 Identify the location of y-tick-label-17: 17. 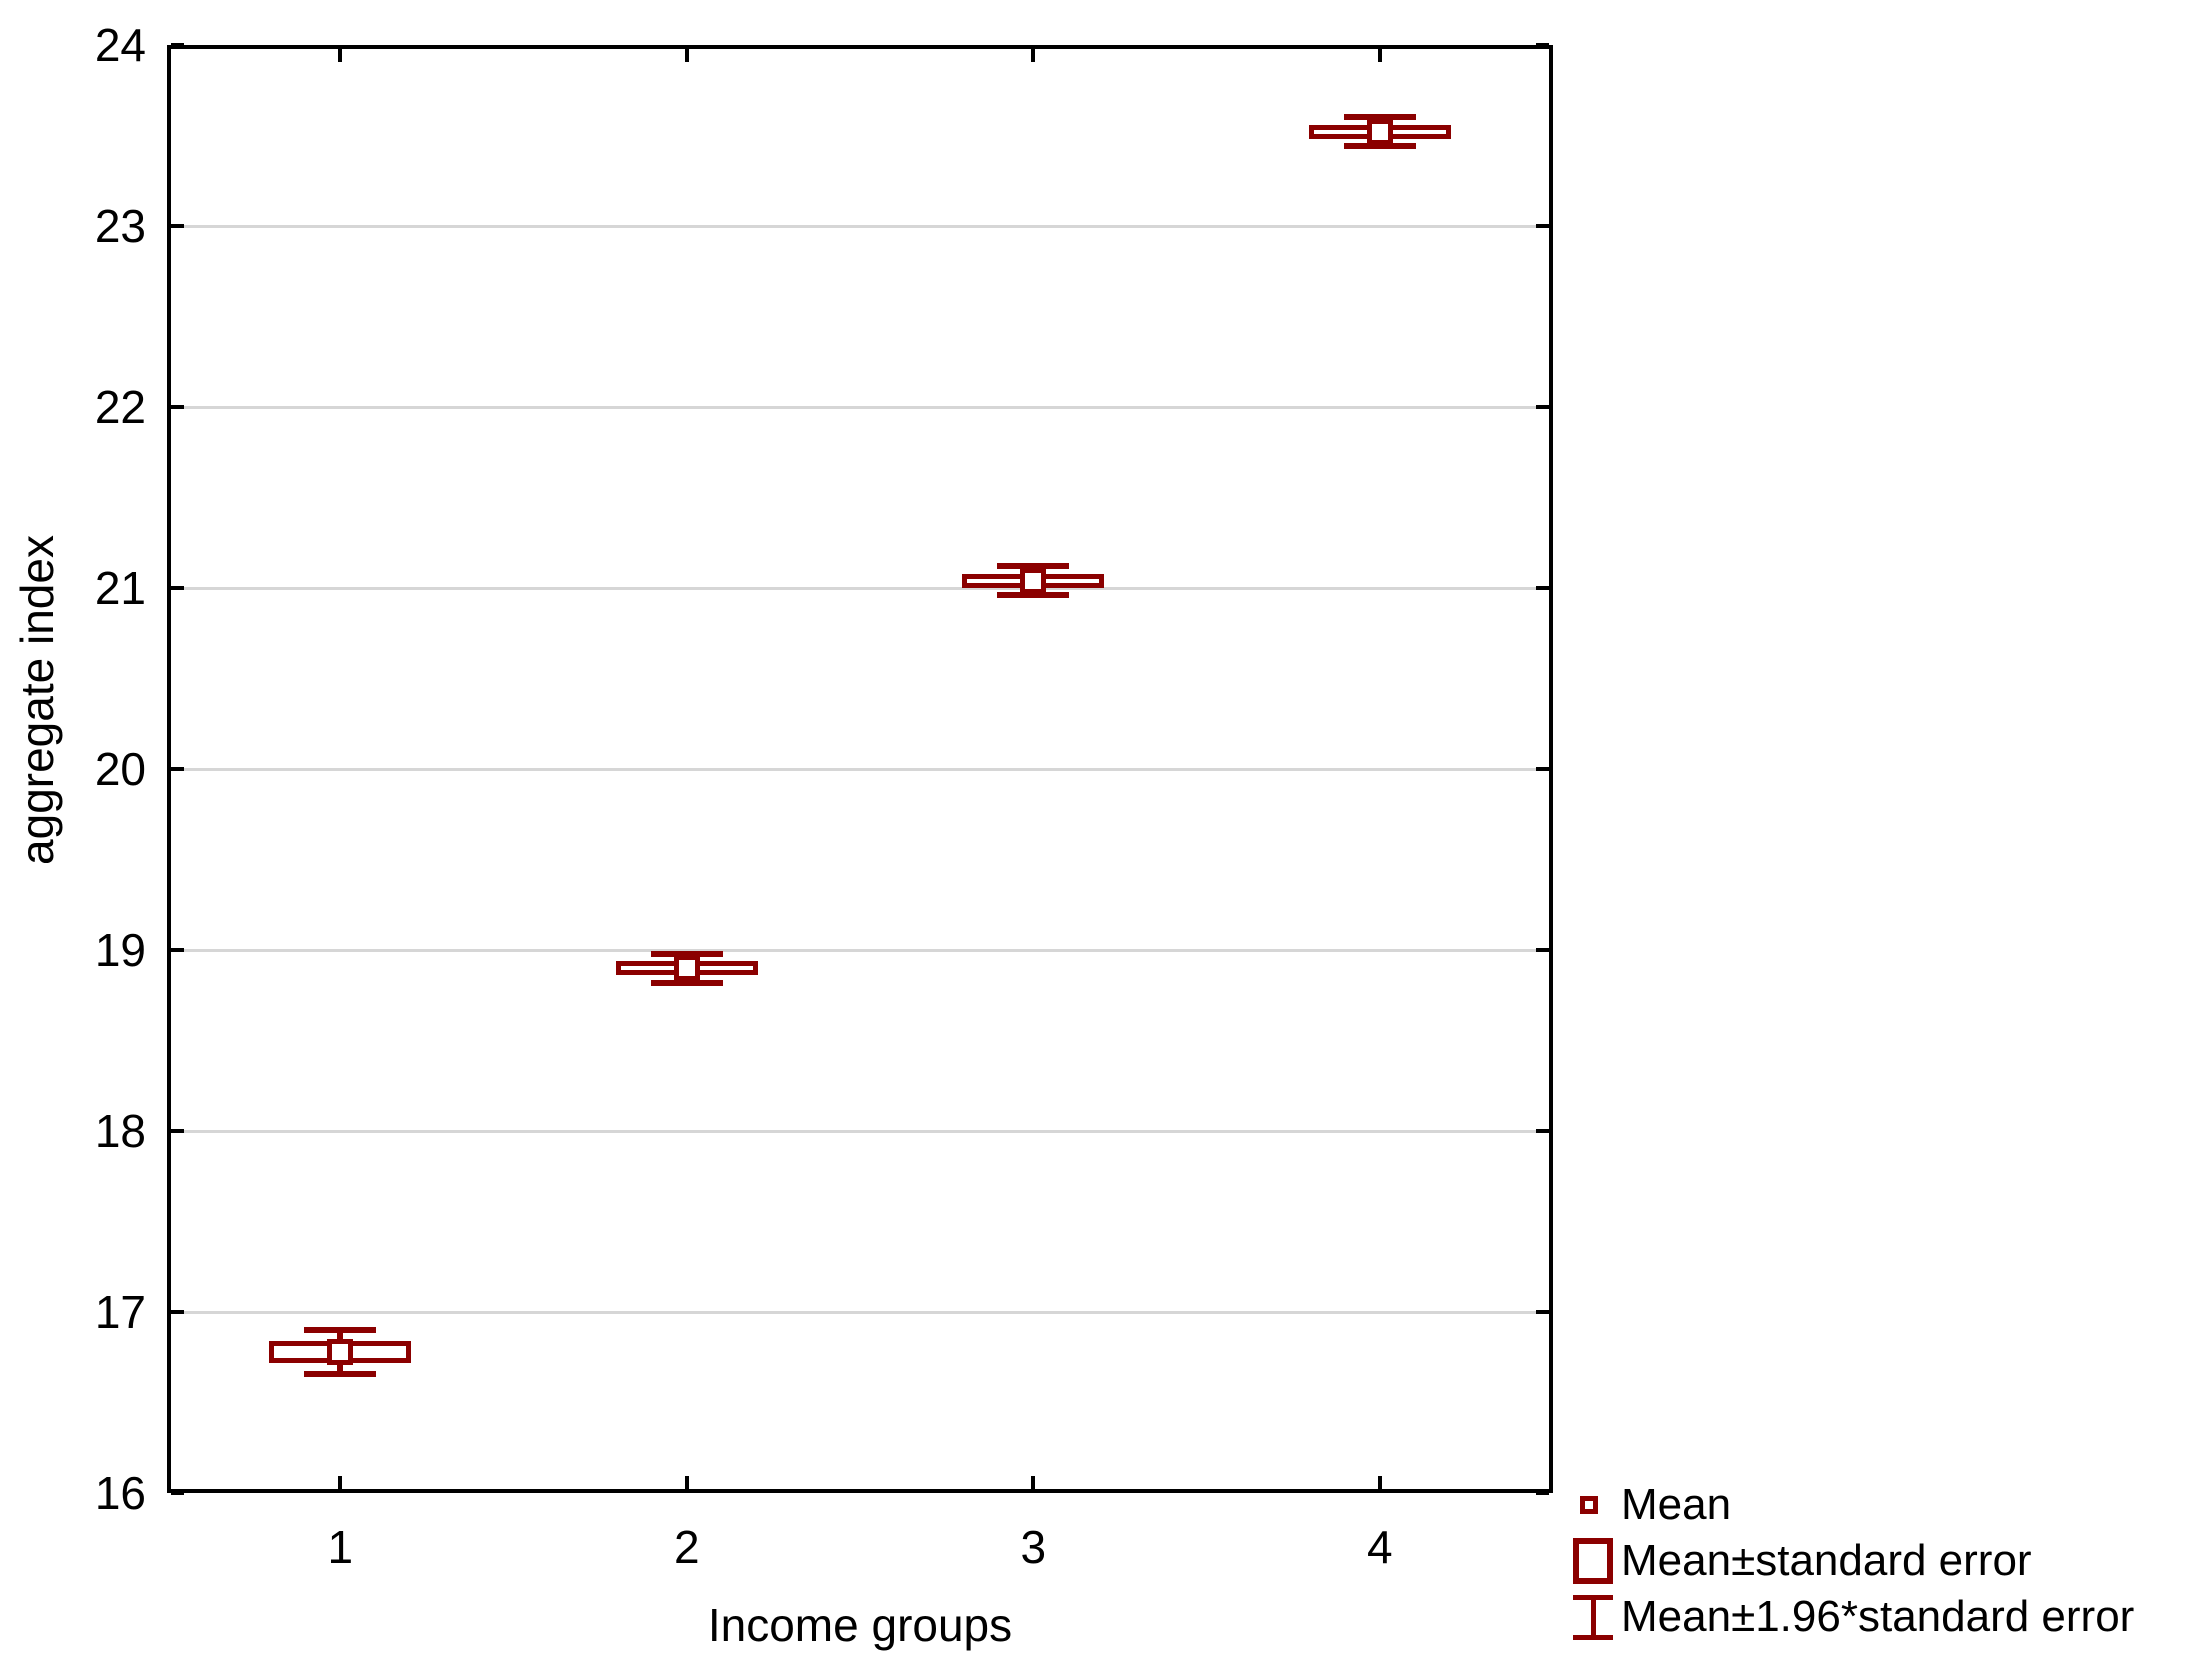
(120, 1312).